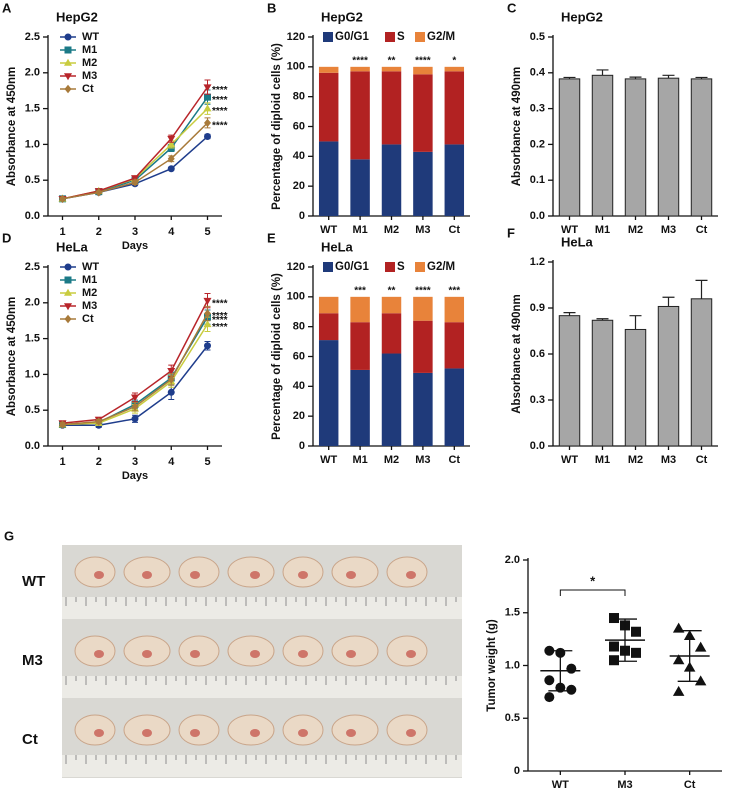 The height and width of the screenshot is (793, 730). I want to click on y-tick-label: 1.2, so click(537, 262).